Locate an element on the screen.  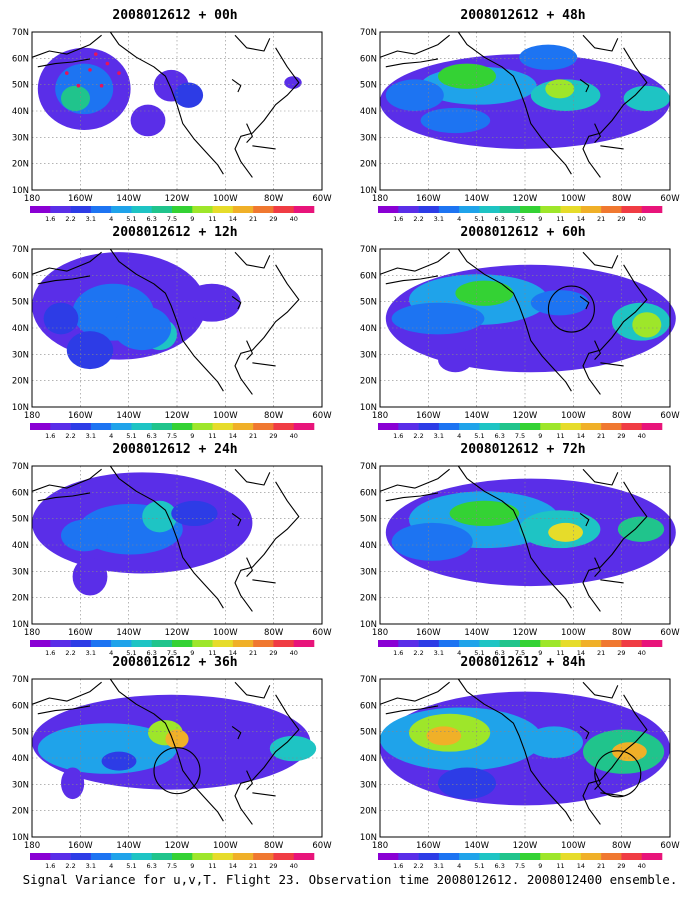
longitude-label: 60W is located at coordinates (322, 846).